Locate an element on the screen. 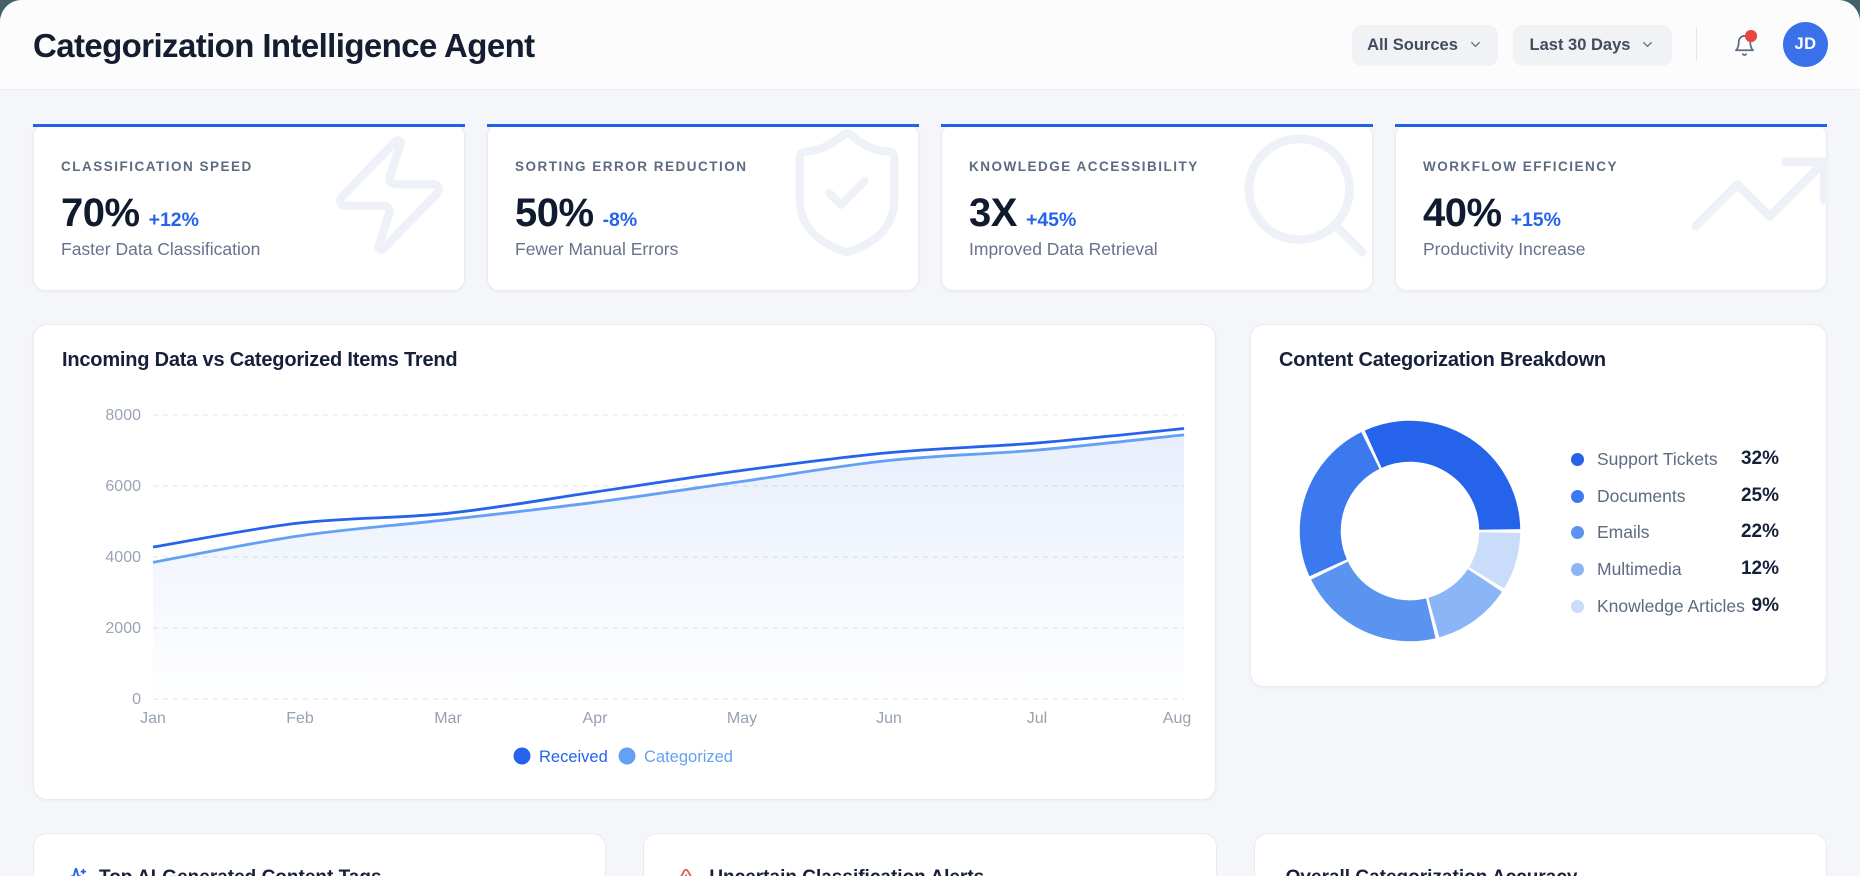 The height and width of the screenshot is (876, 1860). svg-text: 4000 is located at coordinates (123, 557).